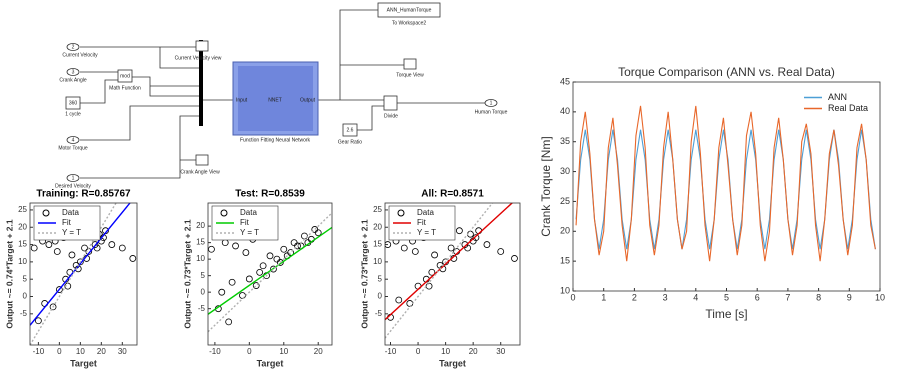 The image size is (918, 372). I want to click on x-tick-label: 4, so click(695, 297).